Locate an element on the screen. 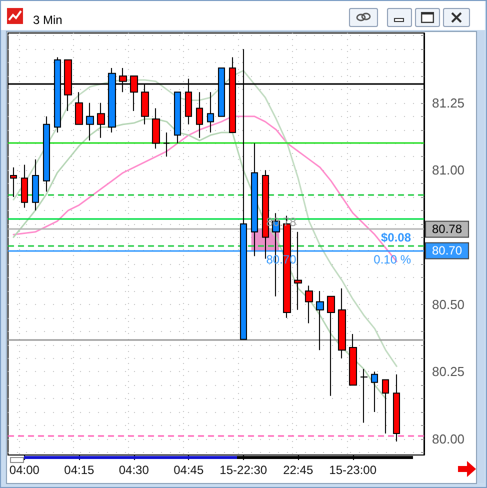 The width and height of the screenshot is (487, 488). x-tick-label: 22:45 is located at coordinates (298, 470).